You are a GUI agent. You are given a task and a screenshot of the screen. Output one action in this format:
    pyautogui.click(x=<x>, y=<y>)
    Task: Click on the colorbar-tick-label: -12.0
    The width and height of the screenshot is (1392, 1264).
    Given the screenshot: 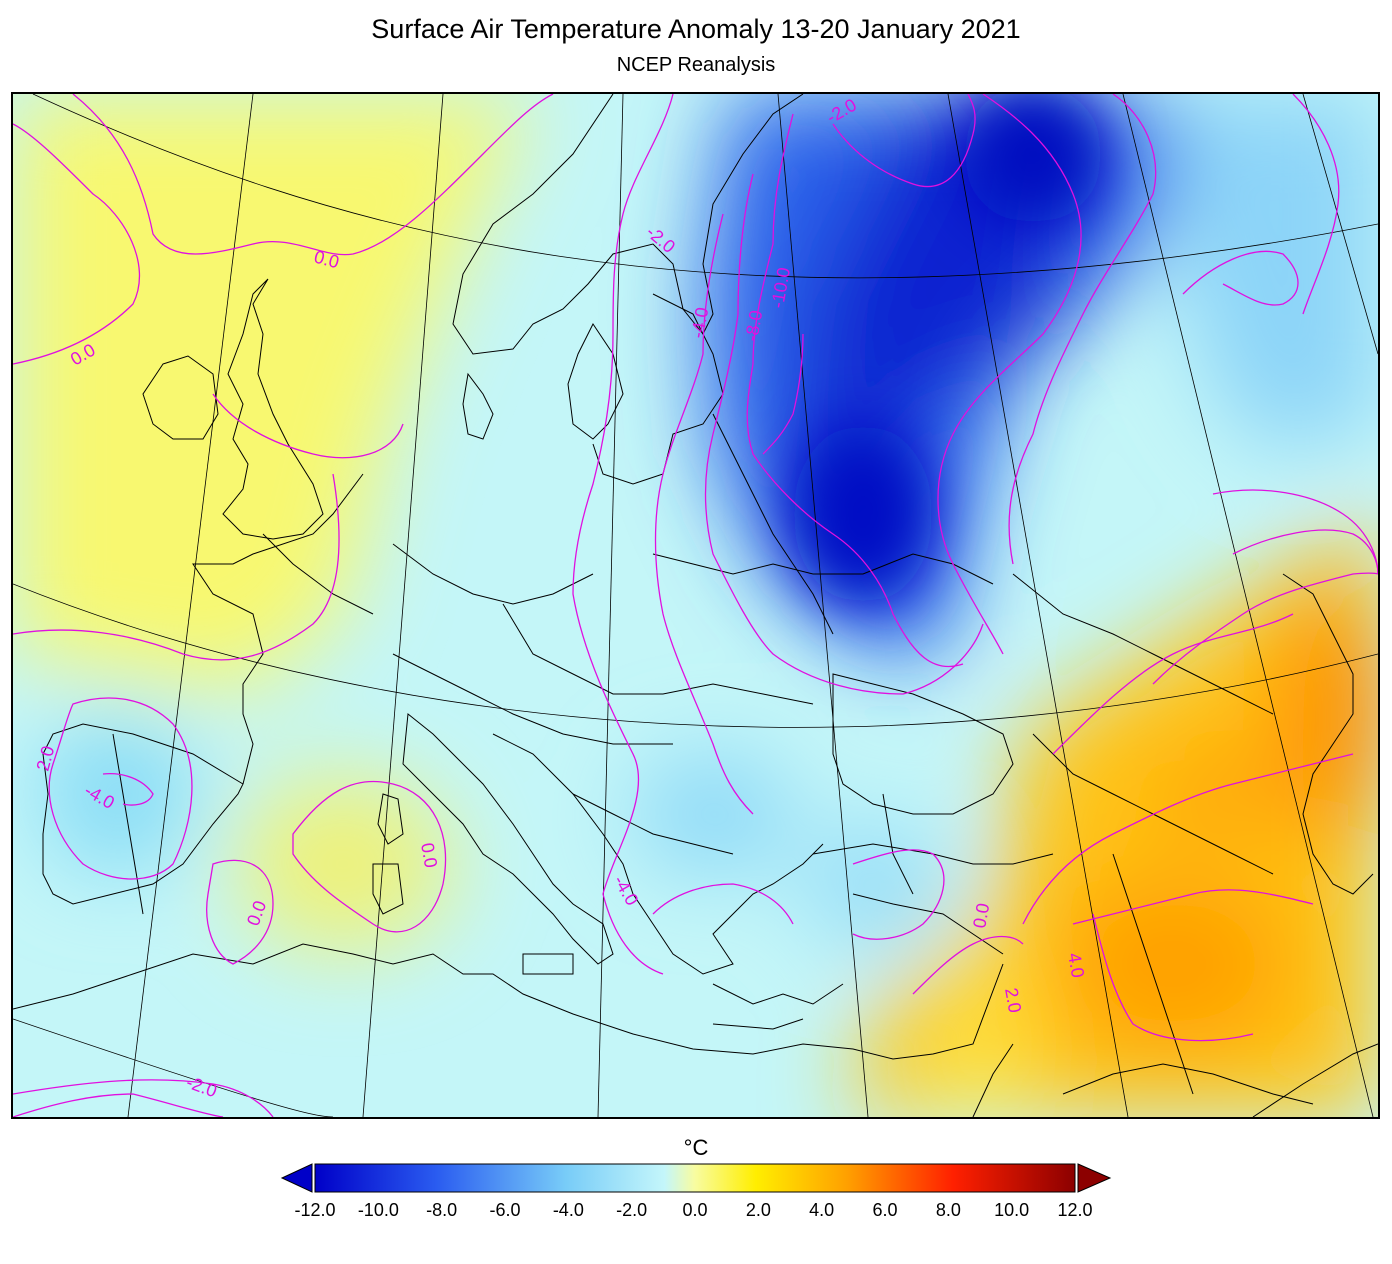 What is the action you would take?
    pyautogui.click(x=314, y=1210)
    